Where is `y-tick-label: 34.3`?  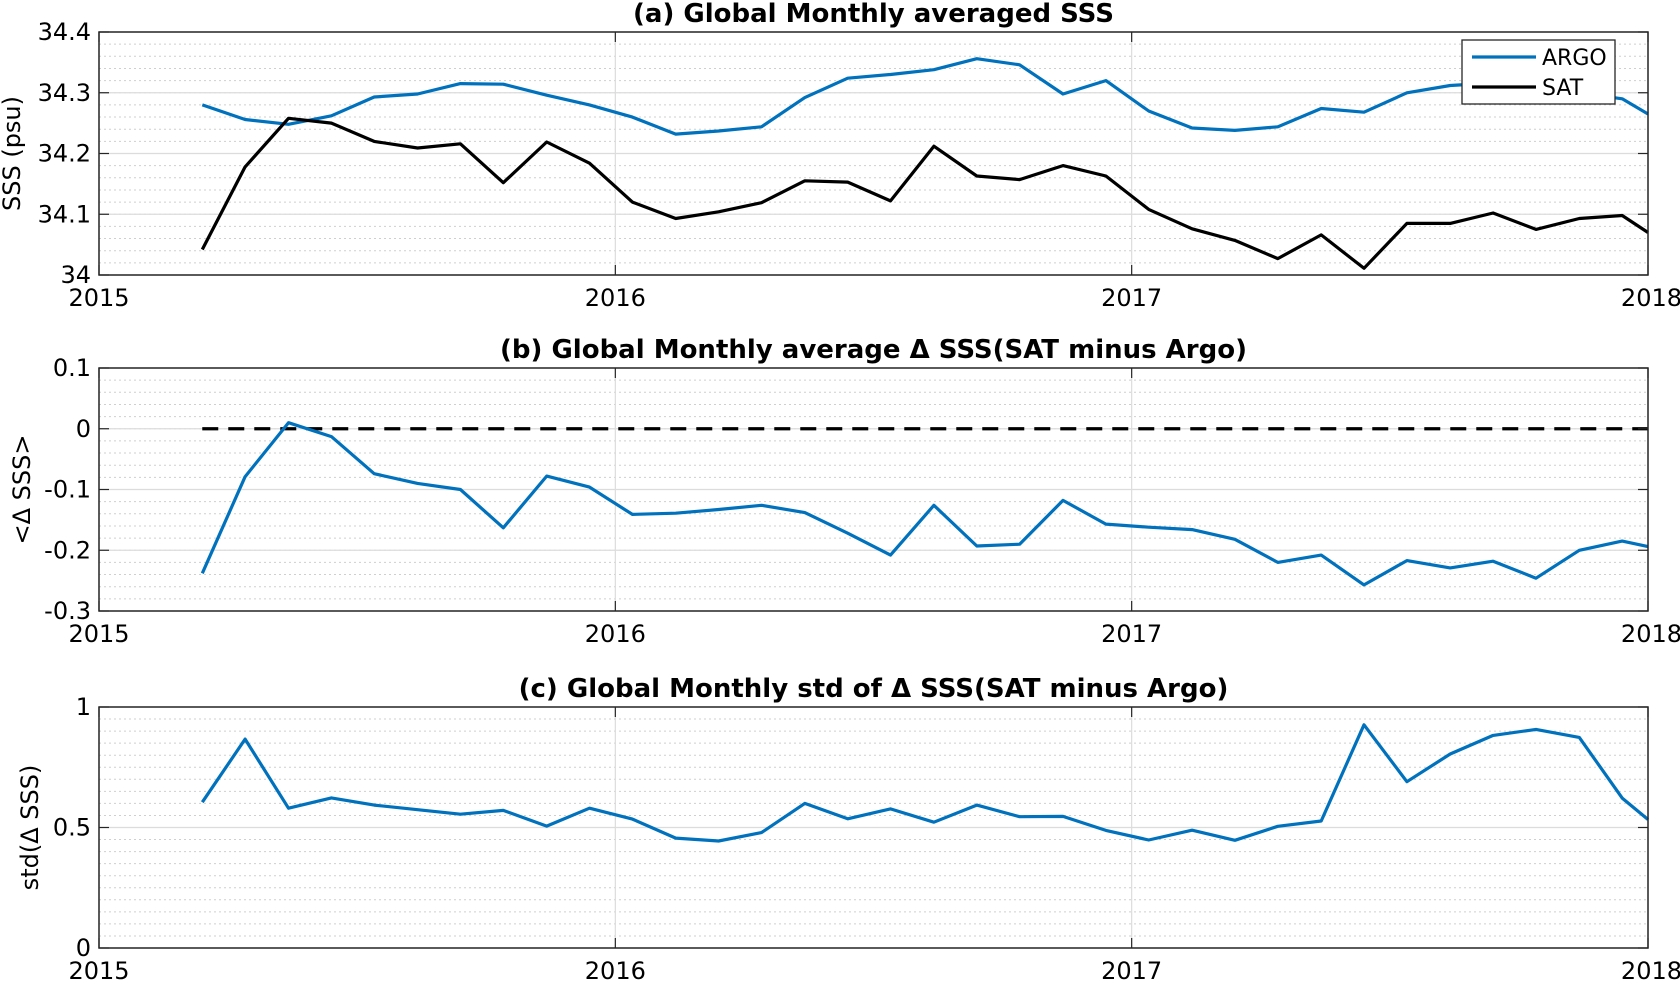
y-tick-label: 34.3 is located at coordinates (64, 93).